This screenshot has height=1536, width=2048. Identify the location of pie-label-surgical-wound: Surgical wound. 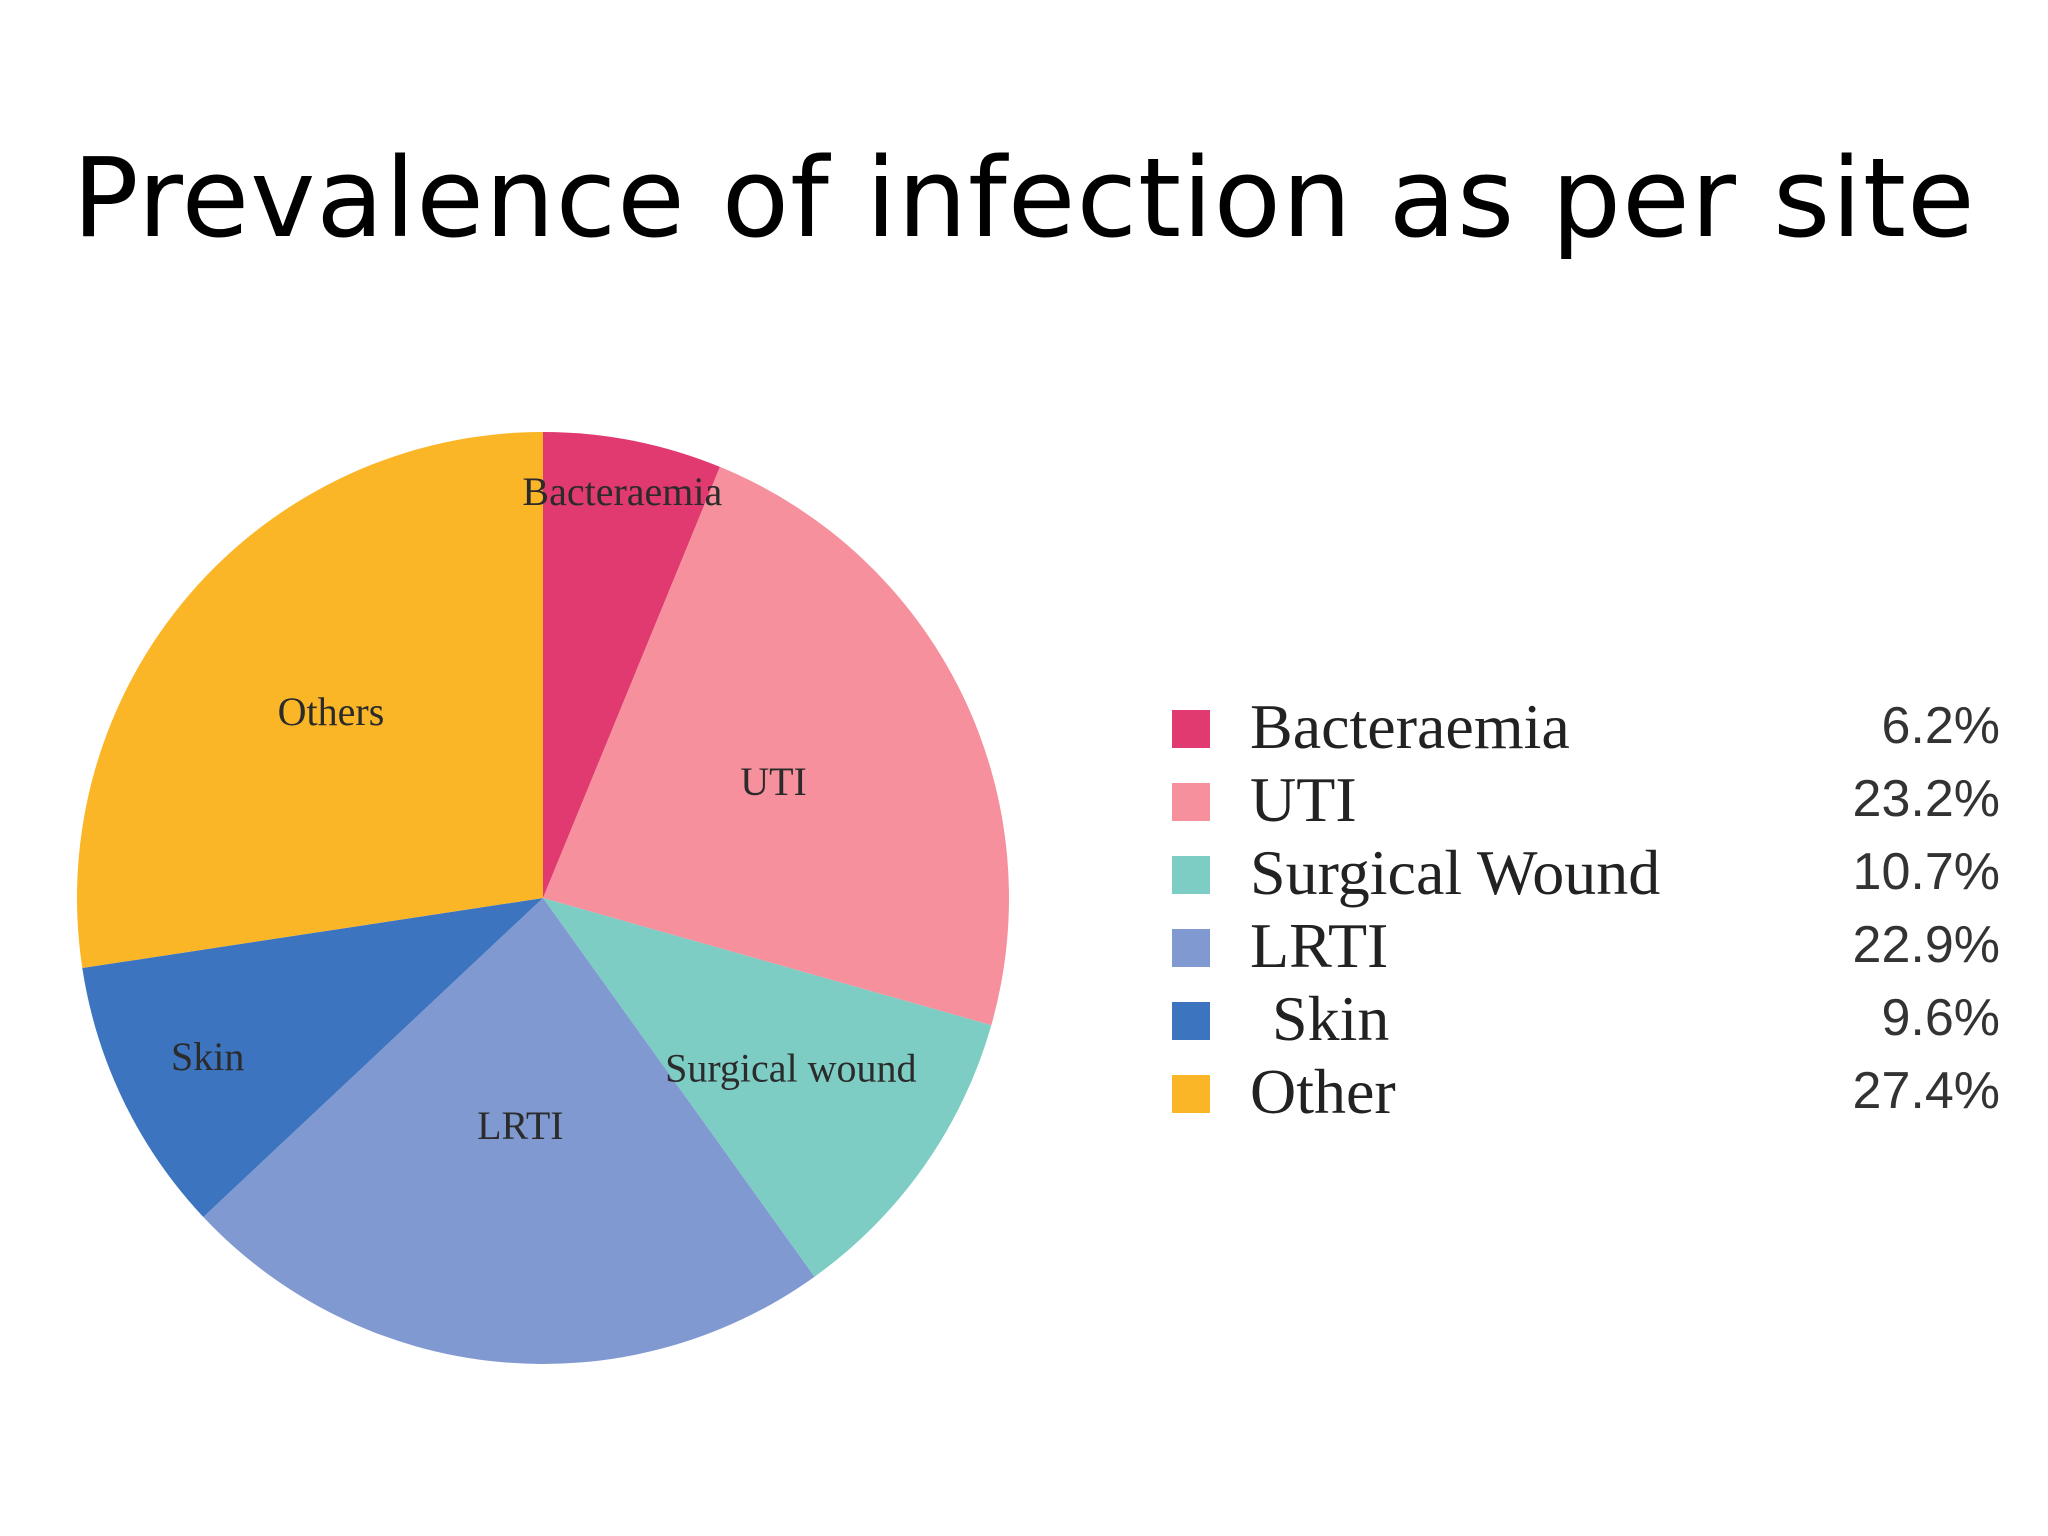
(790, 1067).